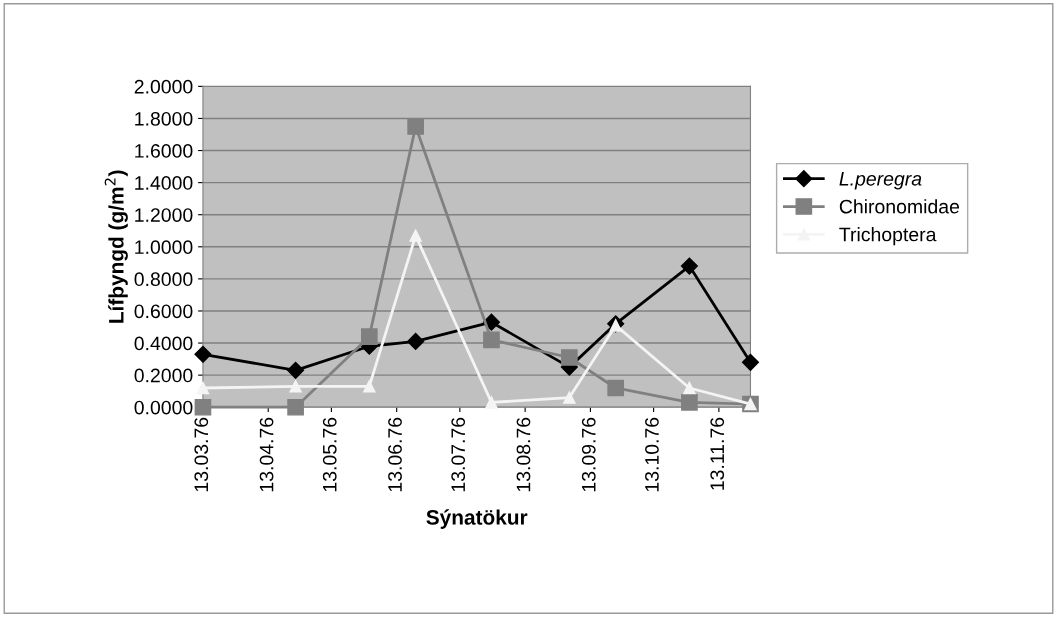 This screenshot has height=617, width=1057. I want to click on x-tick-label: 13.04.76, so click(266, 454).